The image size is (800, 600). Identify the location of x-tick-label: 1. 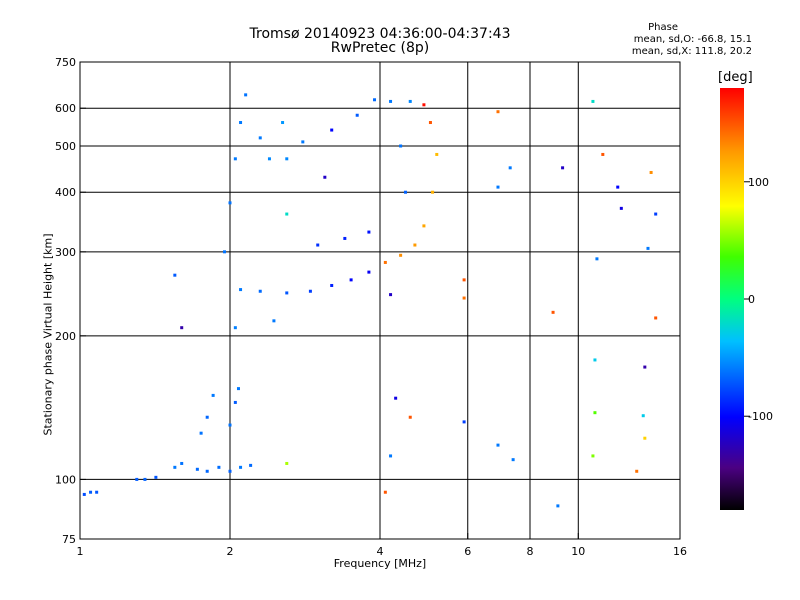
(80, 551).